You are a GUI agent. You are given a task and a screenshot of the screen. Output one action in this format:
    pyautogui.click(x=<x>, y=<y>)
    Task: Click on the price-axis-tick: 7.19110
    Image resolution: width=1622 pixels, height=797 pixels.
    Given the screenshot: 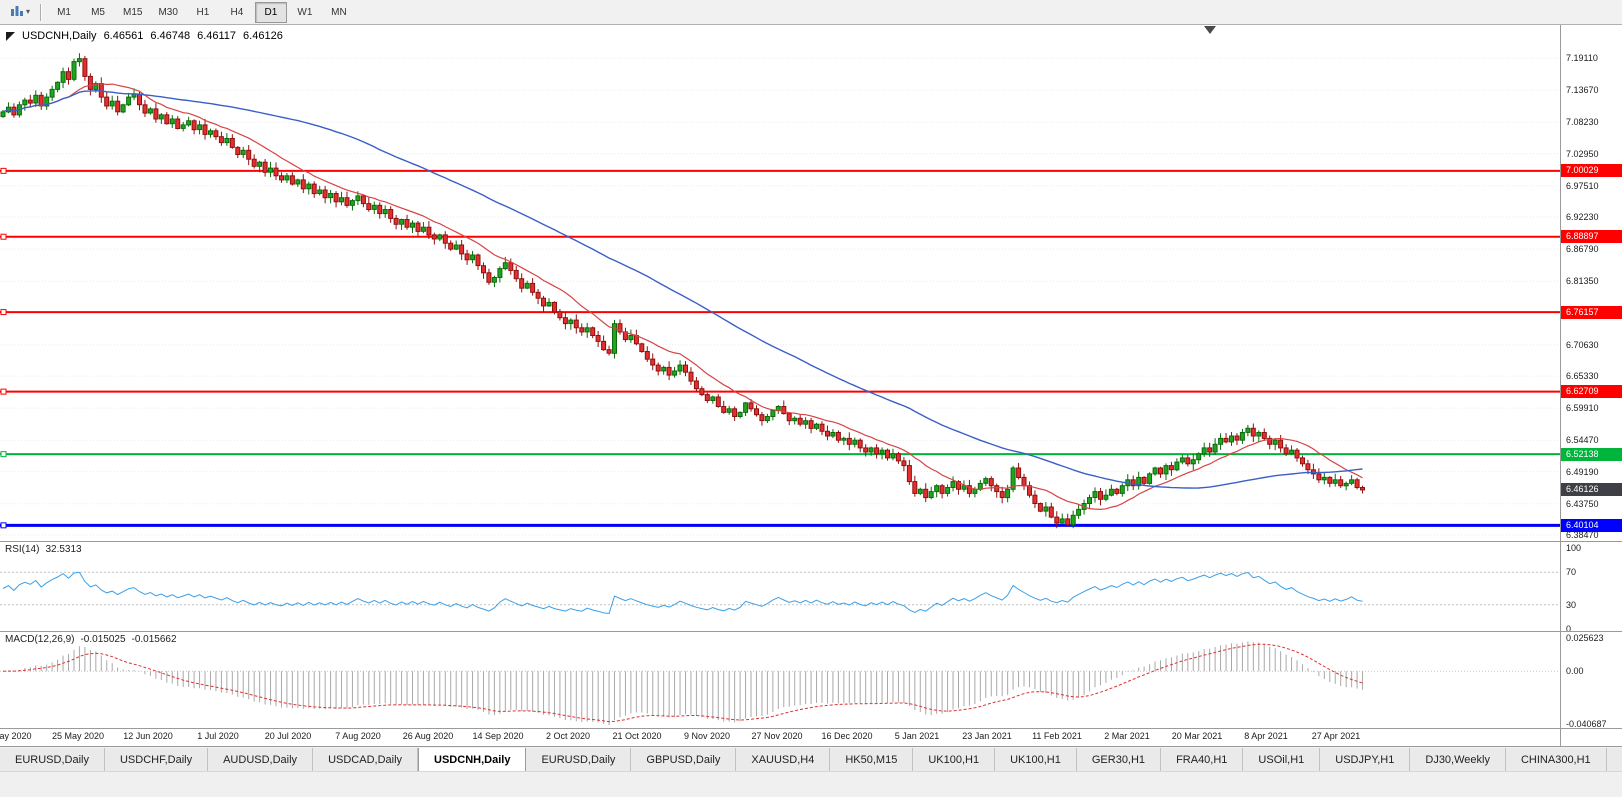 What is the action you would take?
    pyautogui.click(x=1582, y=58)
    